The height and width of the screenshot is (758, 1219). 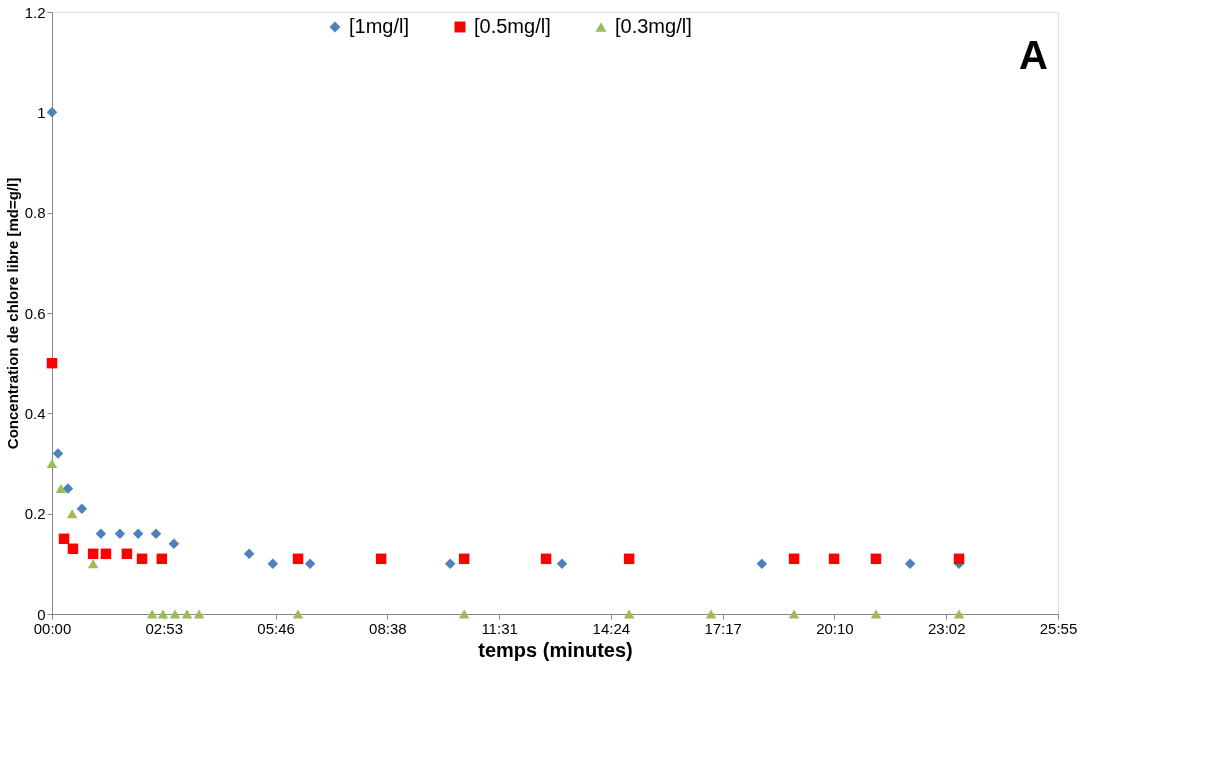 What do you see at coordinates (555, 649) in the screenshot?
I see `x-axis-title: temps (minutes)` at bounding box center [555, 649].